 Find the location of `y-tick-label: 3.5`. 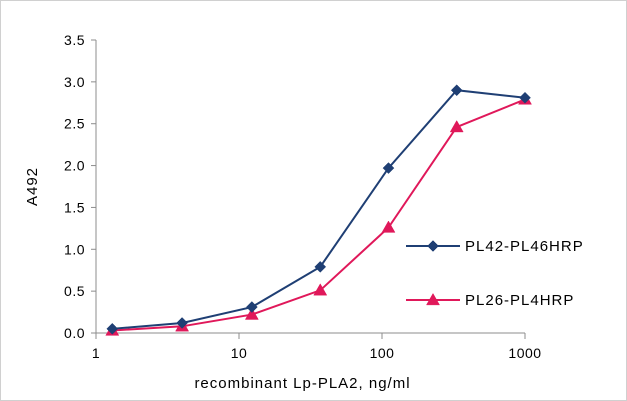

y-tick-label: 3.5 is located at coordinates (74, 40).